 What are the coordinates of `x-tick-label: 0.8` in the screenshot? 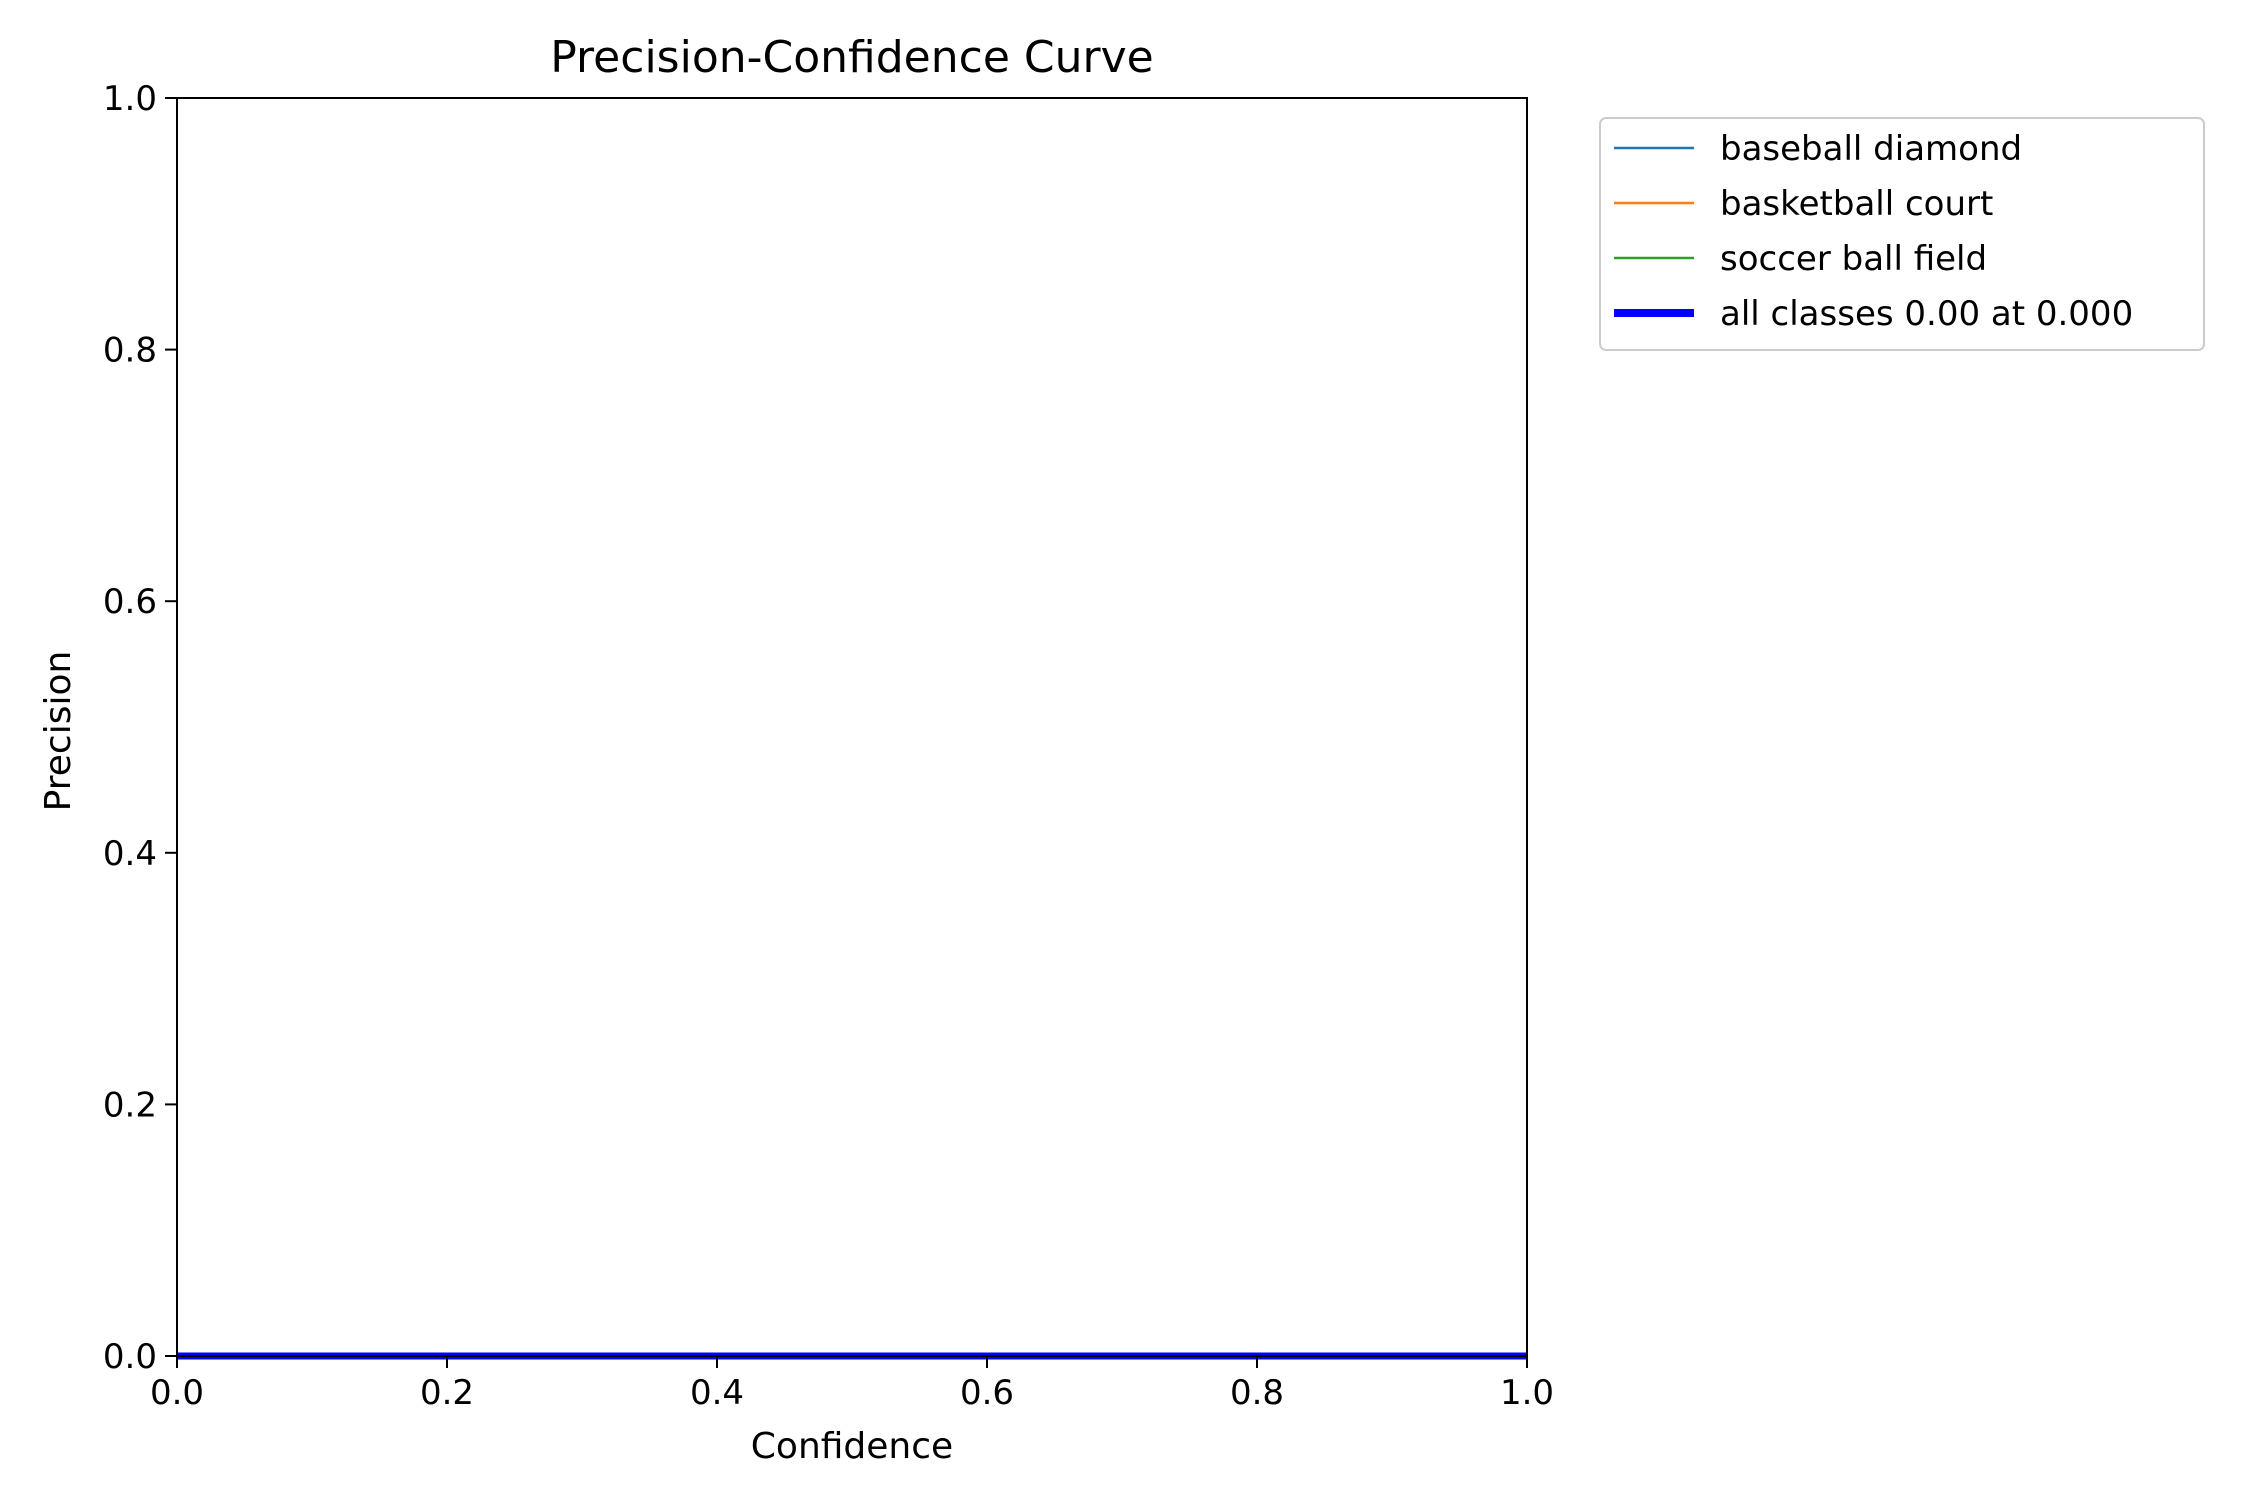 It's located at (1257, 1393).